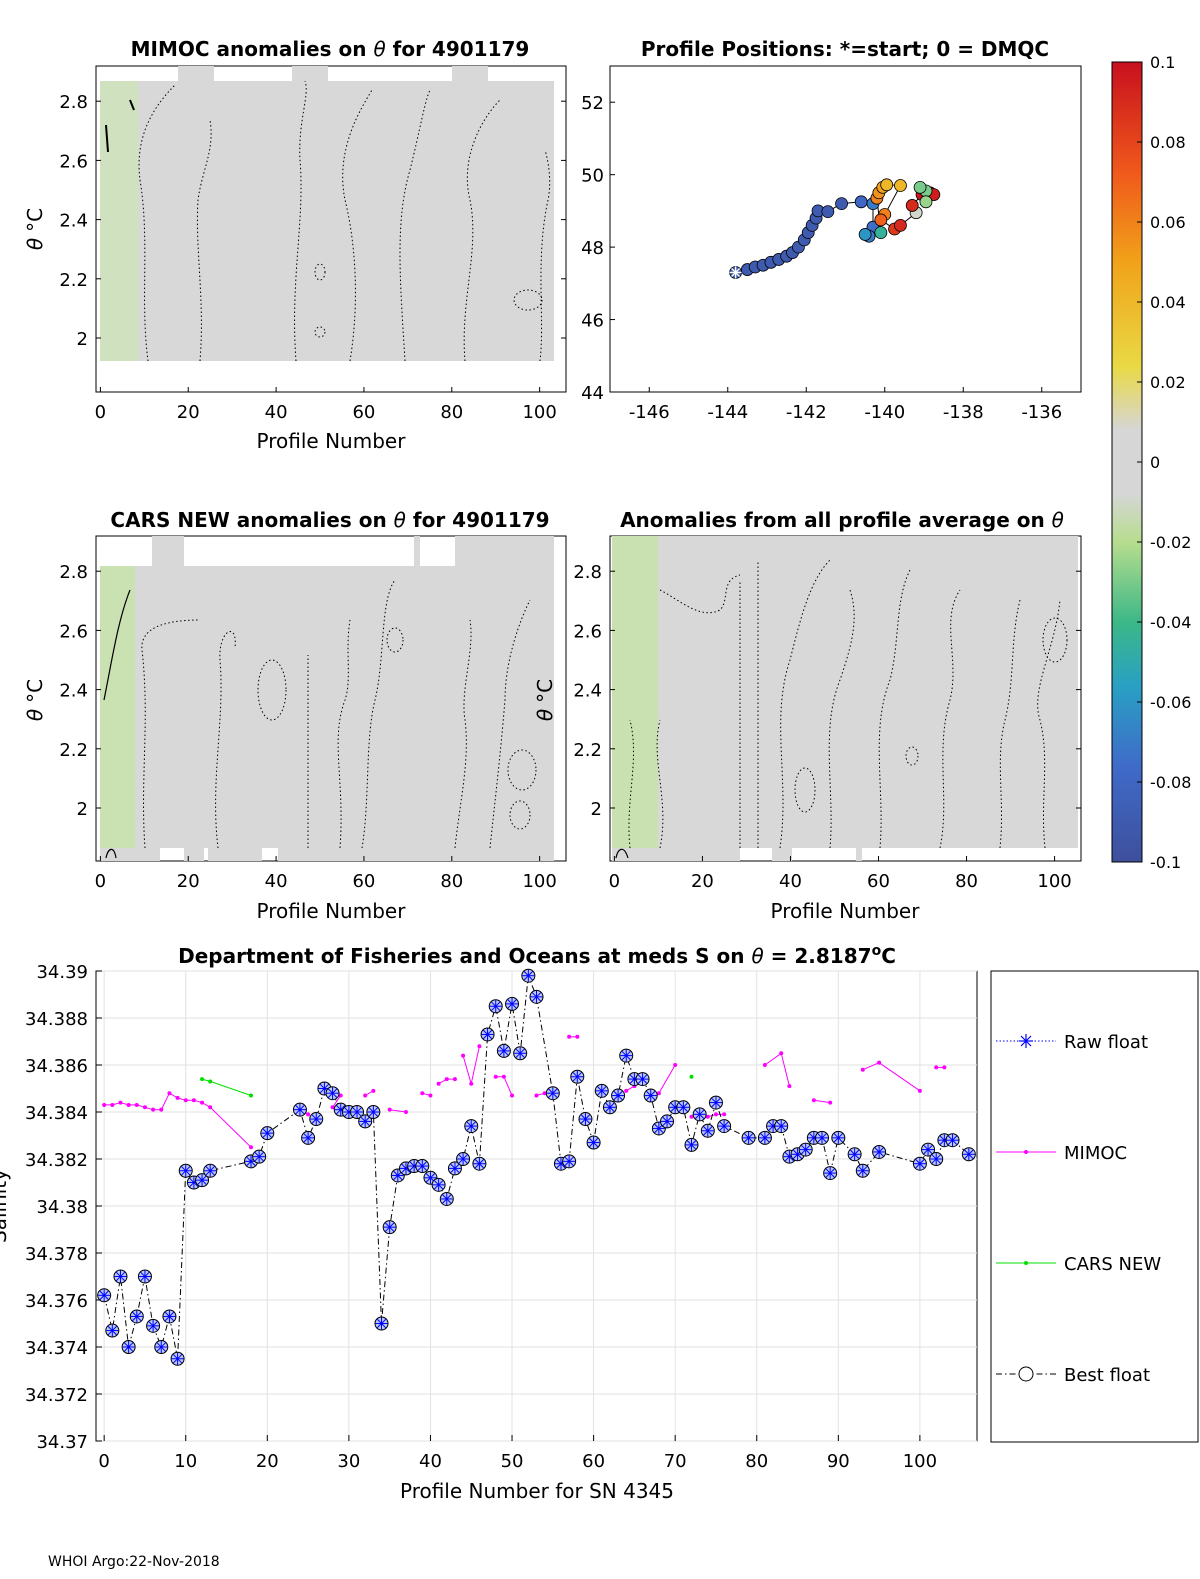 The image size is (1200, 1579). What do you see at coordinates (276, 412) in the screenshot?
I see `mimoc-x-tick-label: 40` at bounding box center [276, 412].